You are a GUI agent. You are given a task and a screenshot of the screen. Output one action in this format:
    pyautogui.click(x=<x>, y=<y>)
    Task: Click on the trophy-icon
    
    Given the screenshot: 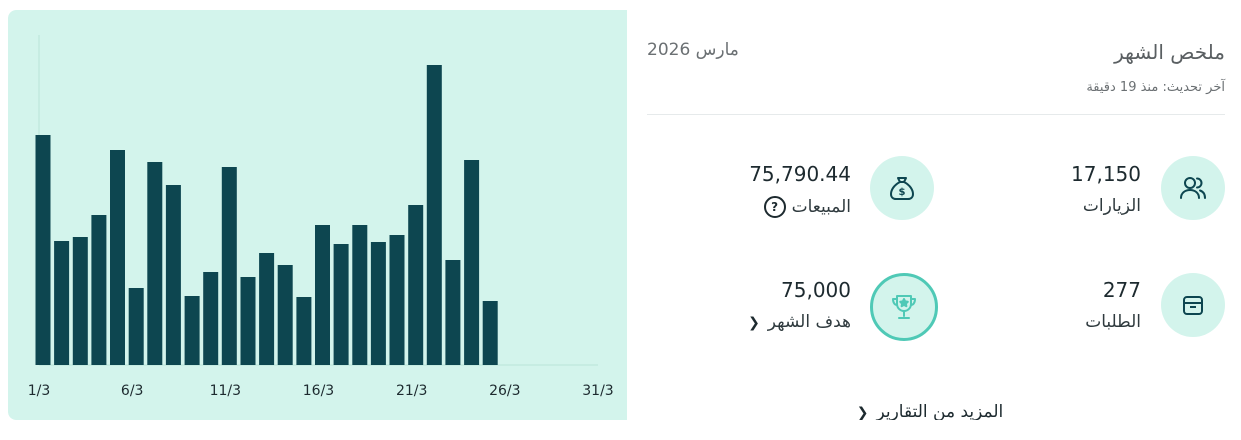 What is the action you would take?
    pyautogui.click(x=904, y=307)
    